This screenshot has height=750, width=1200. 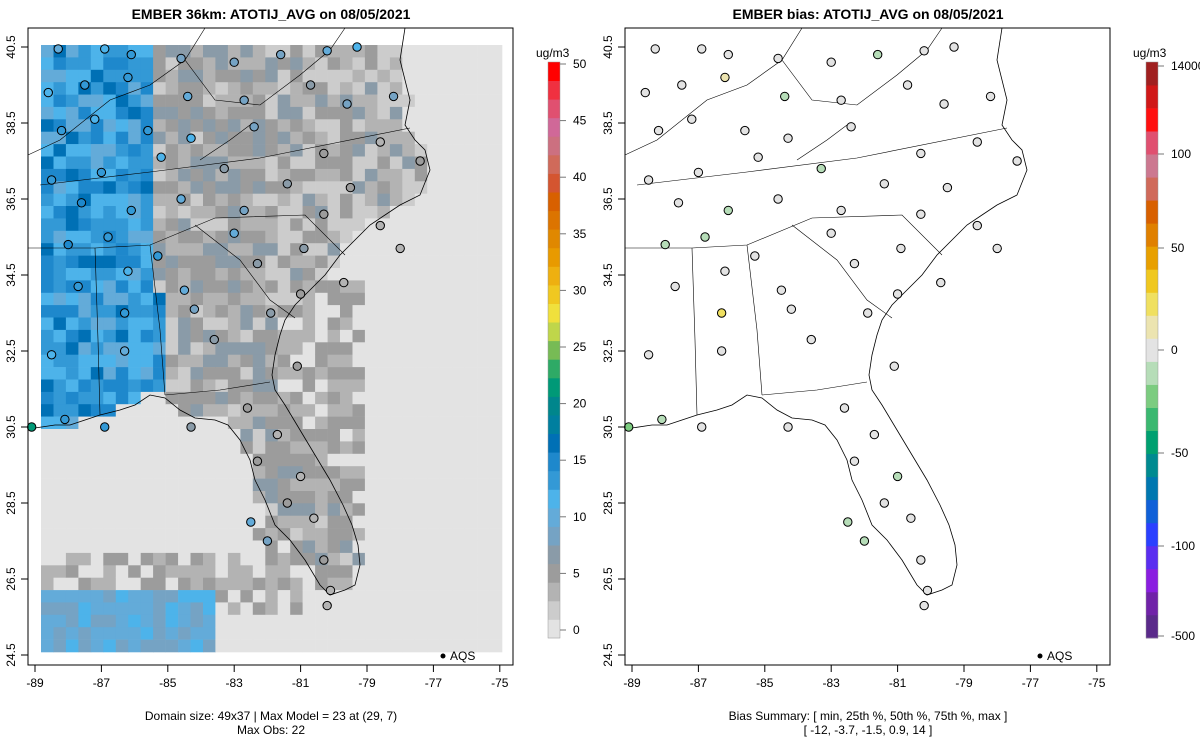 What do you see at coordinates (11, 123) in the screenshot?
I see `y-tick-label: 38.5` at bounding box center [11, 123].